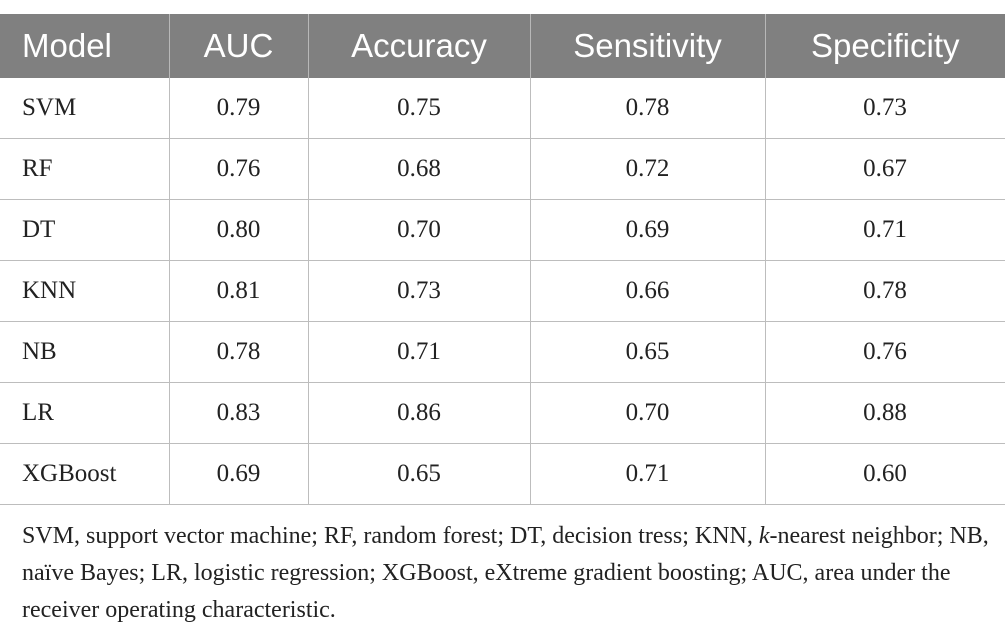 The image size is (1005, 638). Describe the element at coordinates (647, 46) in the screenshot. I see `header-sensitivity: Sensitivity` at that location.